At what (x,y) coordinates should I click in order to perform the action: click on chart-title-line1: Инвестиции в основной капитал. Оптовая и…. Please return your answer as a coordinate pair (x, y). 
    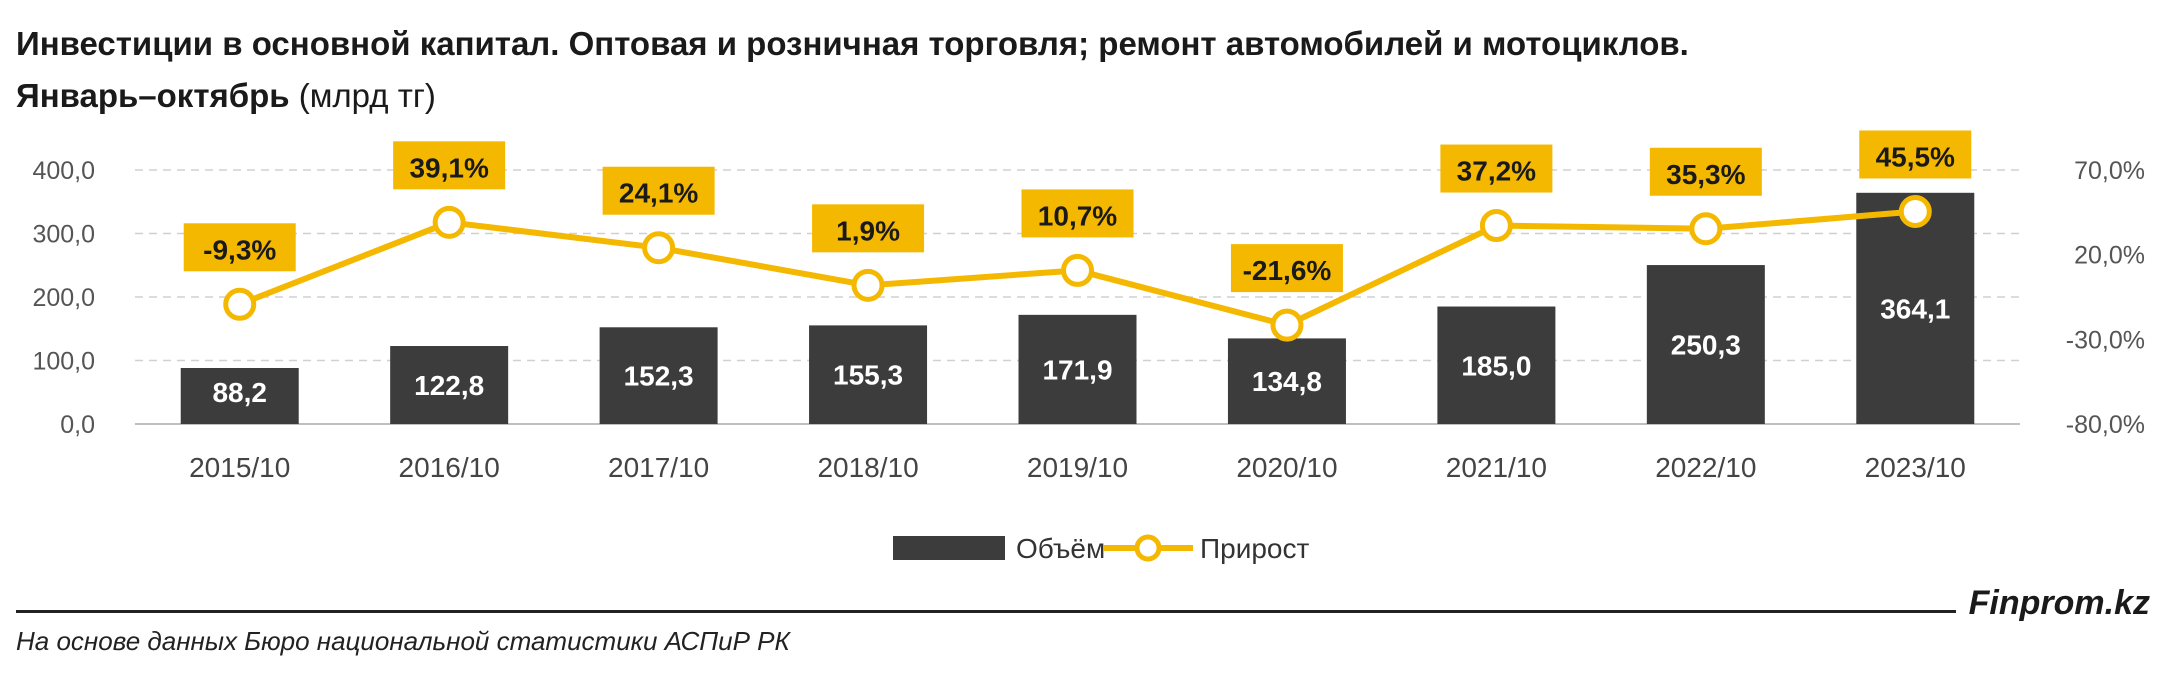
    Looking at the image, I should click on (852, 43).